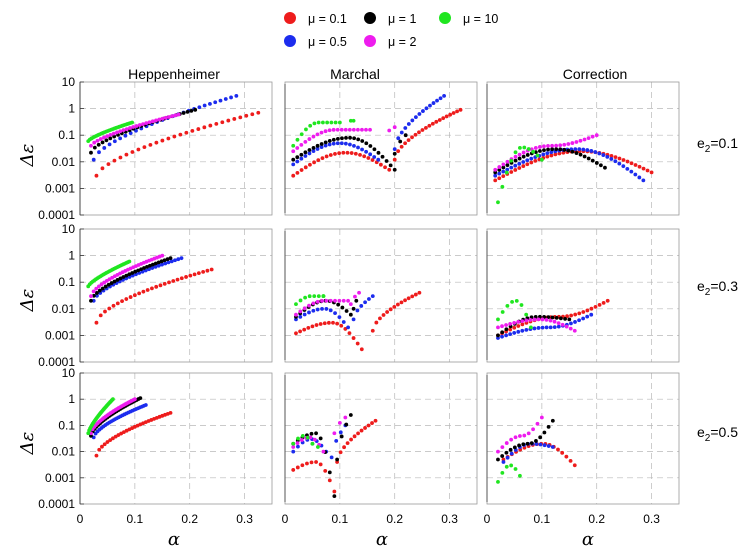  I want to click on panel-frame, so click(176, 295).